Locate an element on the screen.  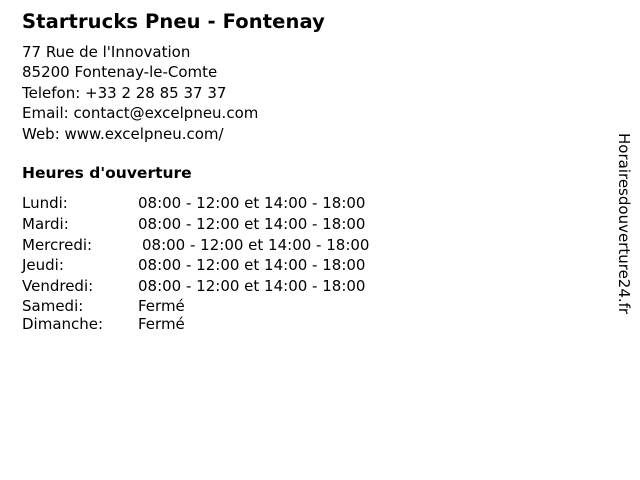
table-row: Dimanche: Fermé is located at coordinates (195, 324).